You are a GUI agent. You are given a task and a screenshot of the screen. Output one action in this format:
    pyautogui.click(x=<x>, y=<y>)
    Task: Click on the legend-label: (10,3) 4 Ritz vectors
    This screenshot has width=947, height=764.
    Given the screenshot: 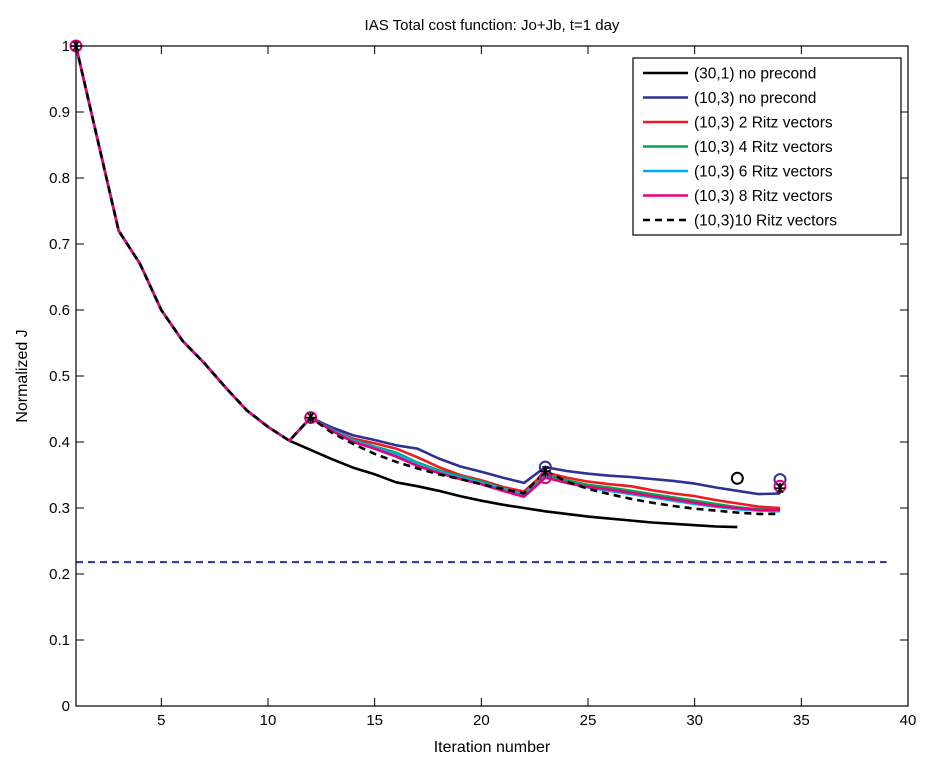 What is the action you would take?
    pyautogui.click(x=763, y=147)
    